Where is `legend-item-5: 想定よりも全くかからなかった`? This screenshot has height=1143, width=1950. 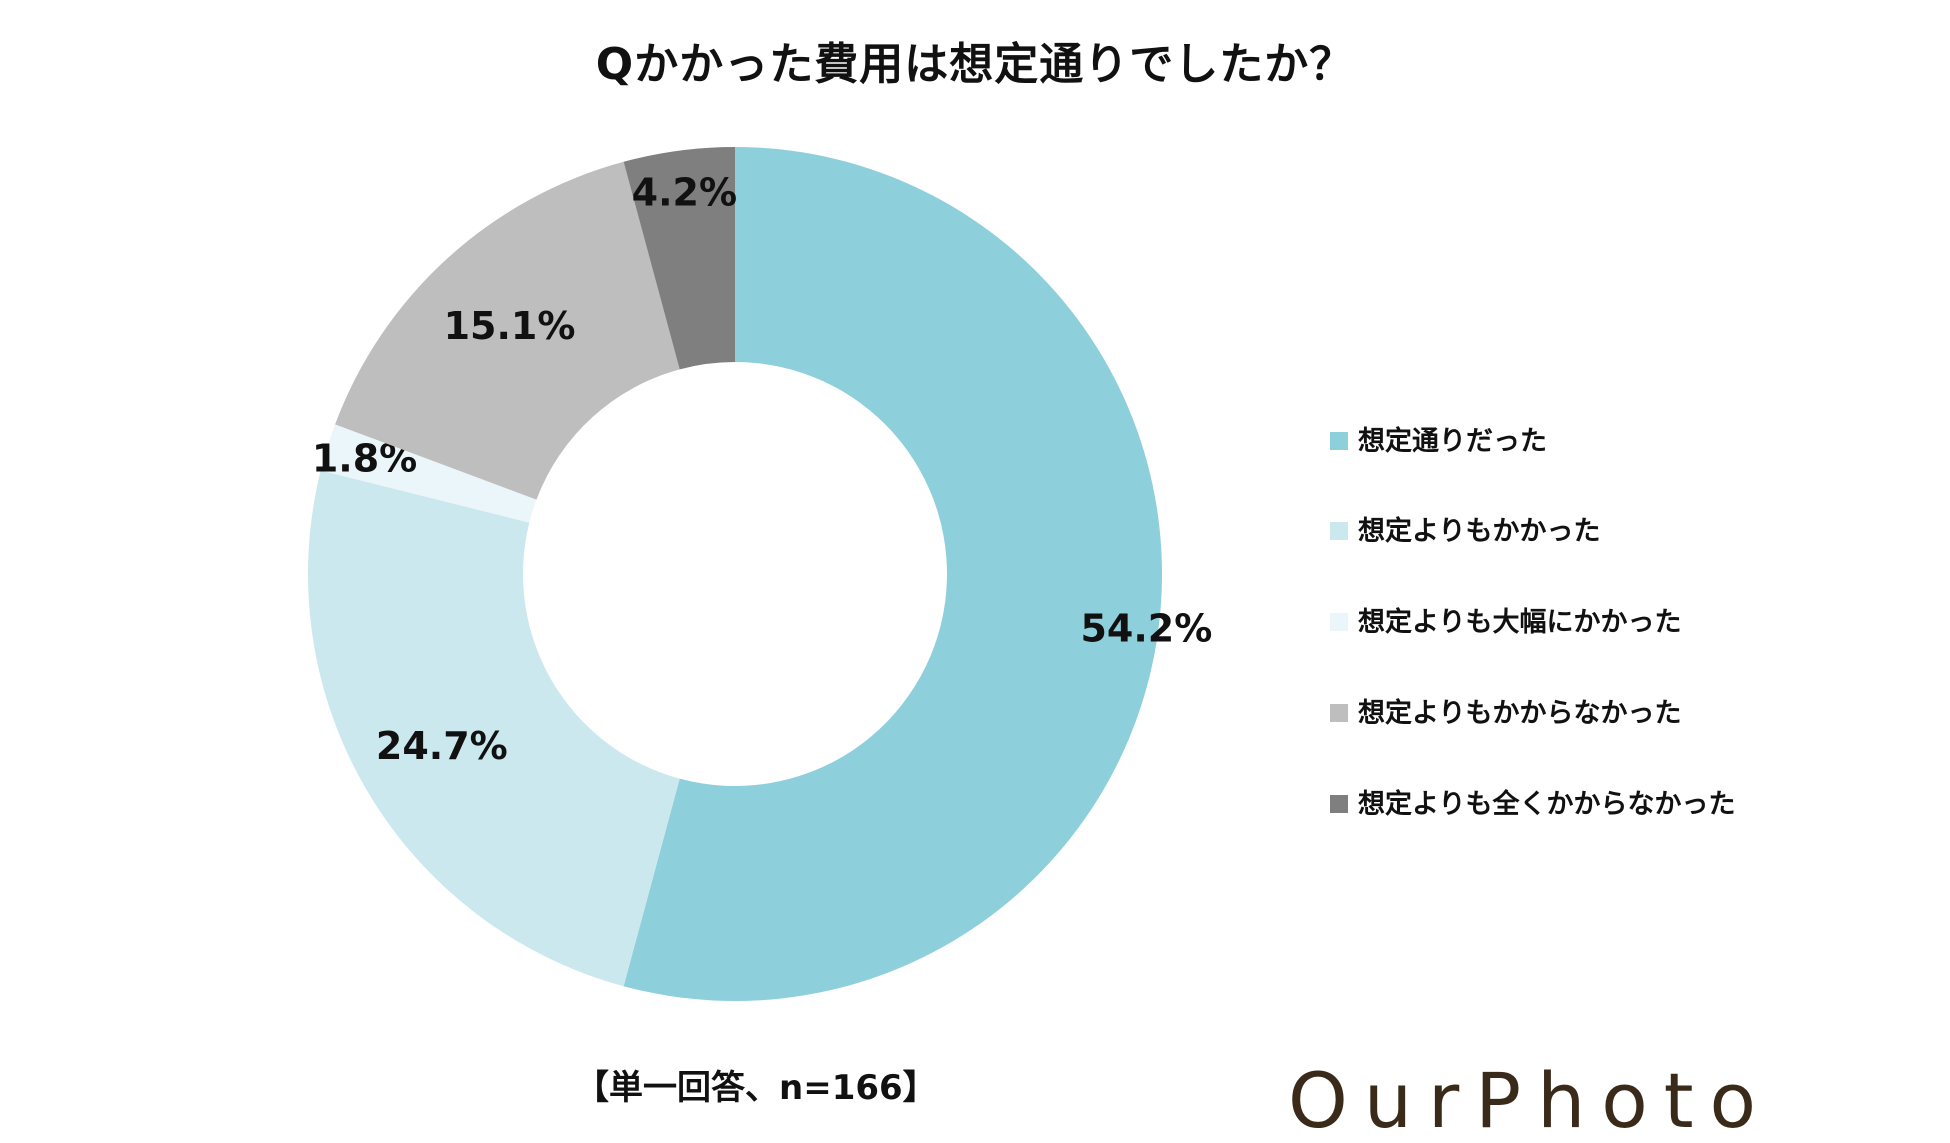
legend-item-5: 想定よりも全くかからなかった is located at coordinates (1532, 801).